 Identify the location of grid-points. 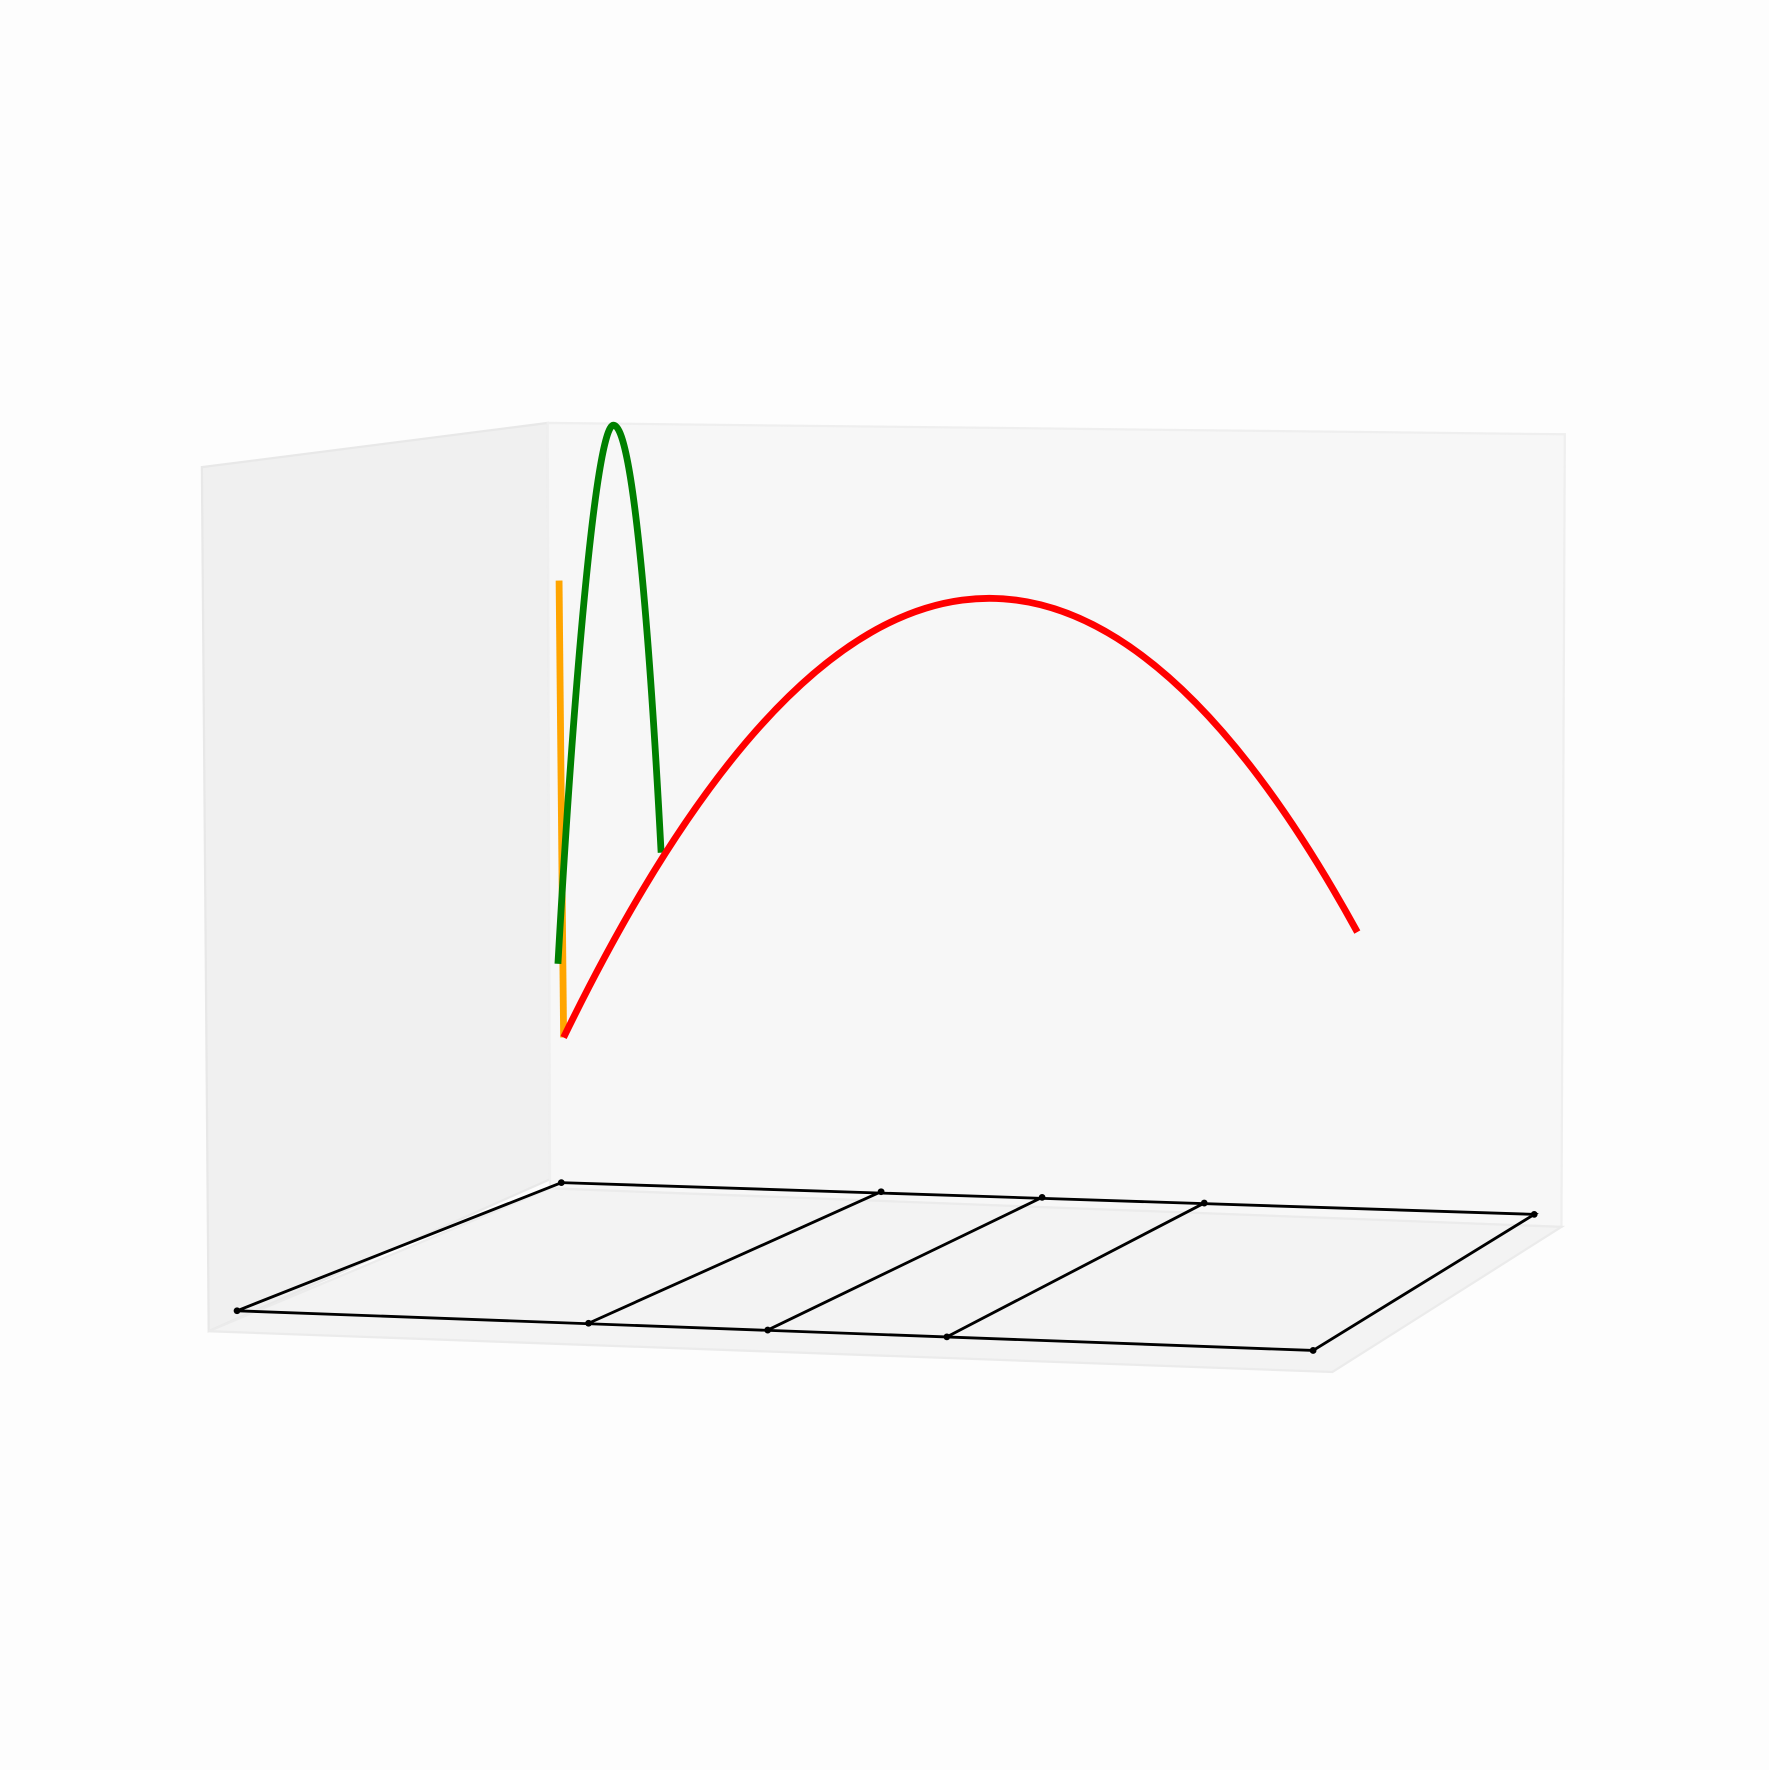
(885, 1266).